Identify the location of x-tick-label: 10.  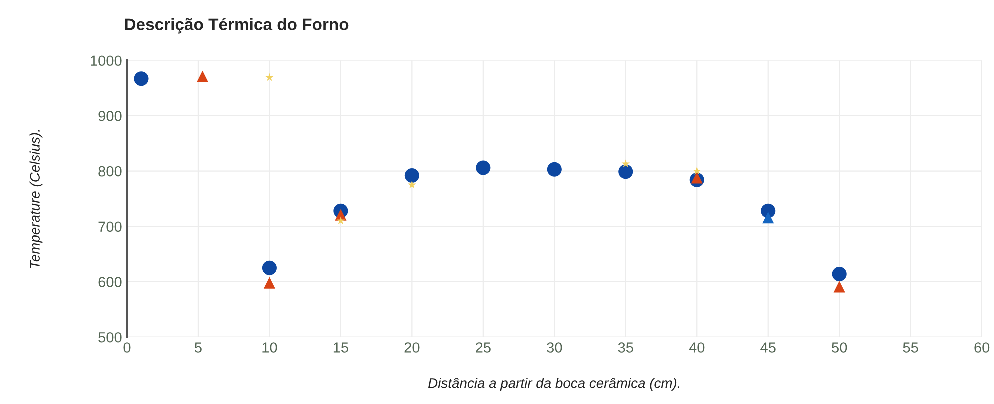
(270, 347).